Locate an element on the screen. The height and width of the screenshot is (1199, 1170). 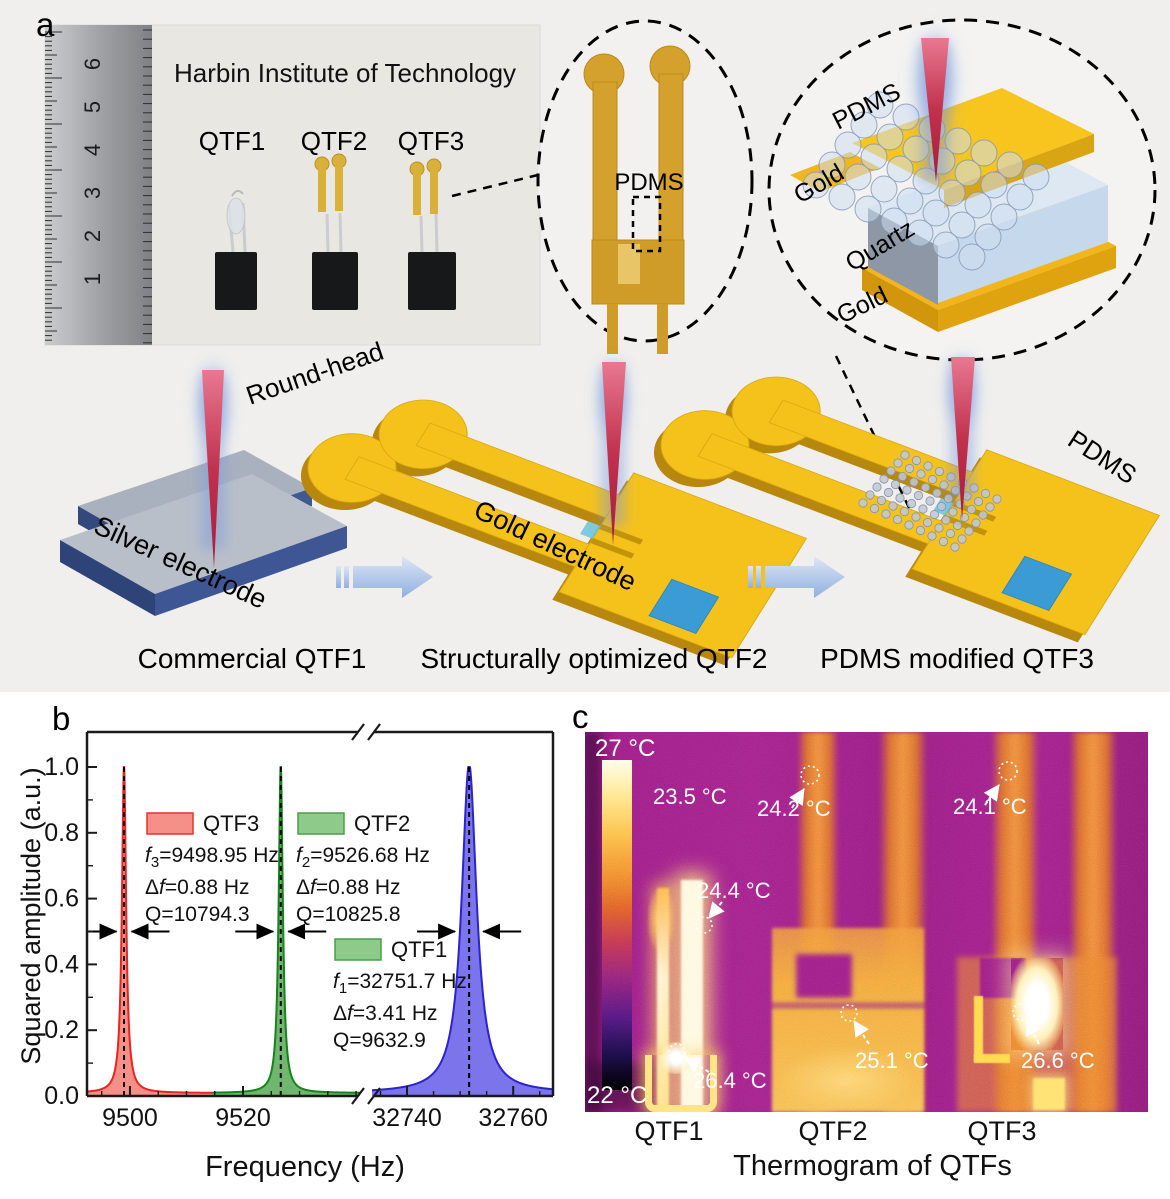
thermo-hotspot is located at coordinates (1037, 1004).